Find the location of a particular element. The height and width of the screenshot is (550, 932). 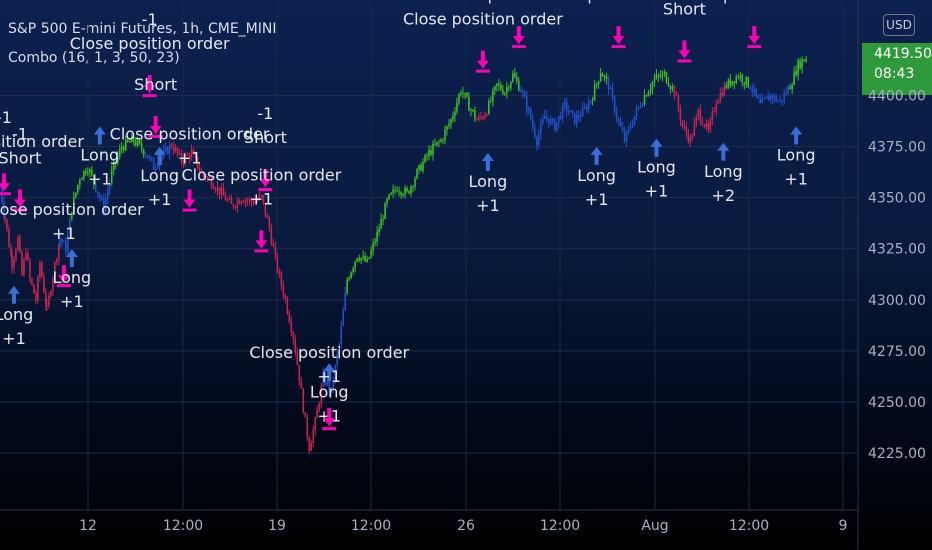

currency-button: USD is located at coordinates (899, 25).